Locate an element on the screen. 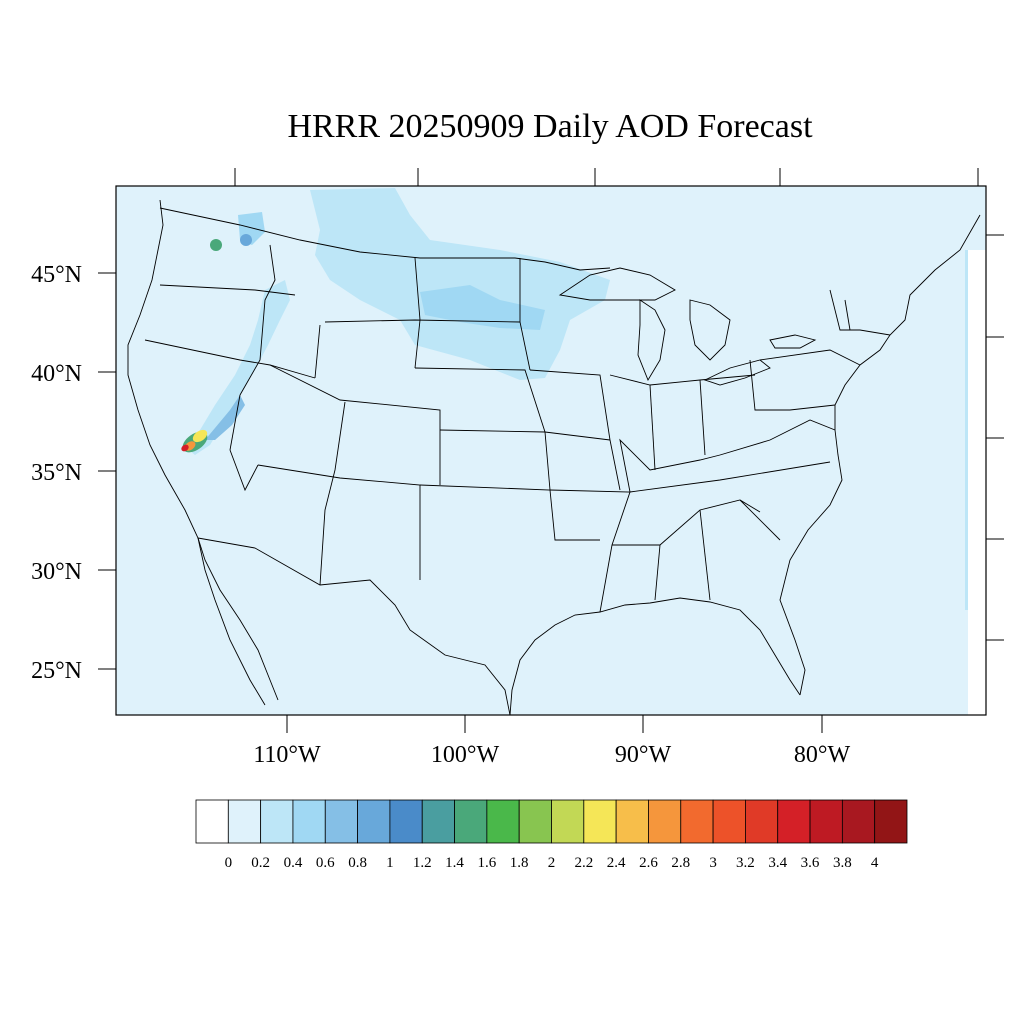  lake-erie is located at coordinates (737, 372).